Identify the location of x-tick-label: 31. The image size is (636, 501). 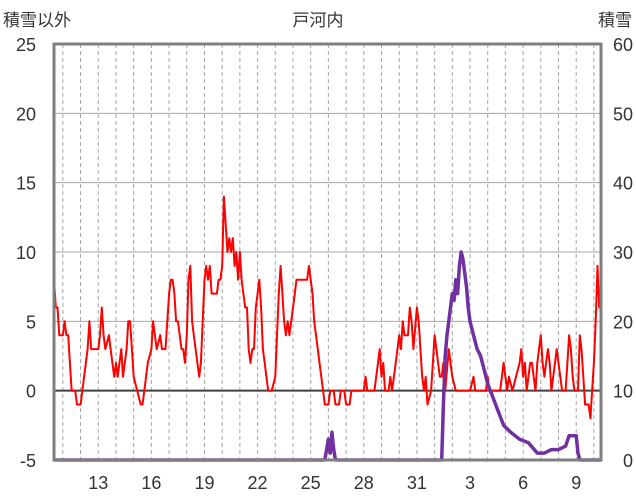
(417, 483).